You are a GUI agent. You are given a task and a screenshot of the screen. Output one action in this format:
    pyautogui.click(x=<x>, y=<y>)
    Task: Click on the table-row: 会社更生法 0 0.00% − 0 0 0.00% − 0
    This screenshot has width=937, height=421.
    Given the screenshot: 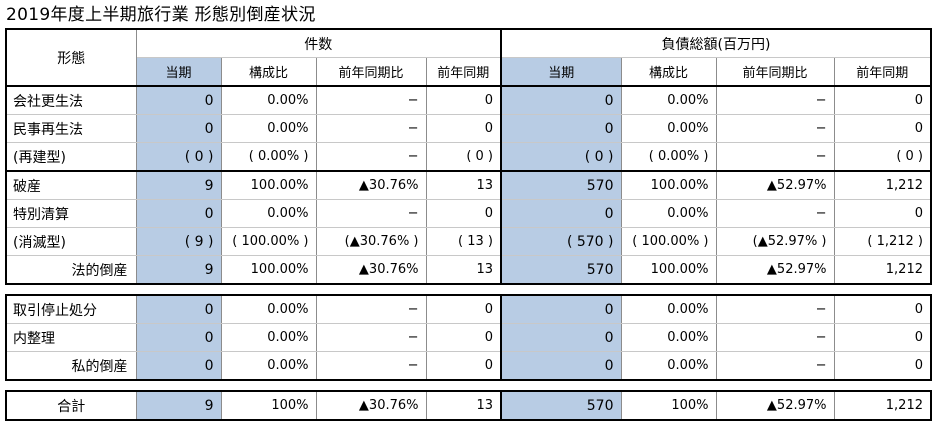 What is the action you would take?
    pyautogui.click(x=468, y=100)
    